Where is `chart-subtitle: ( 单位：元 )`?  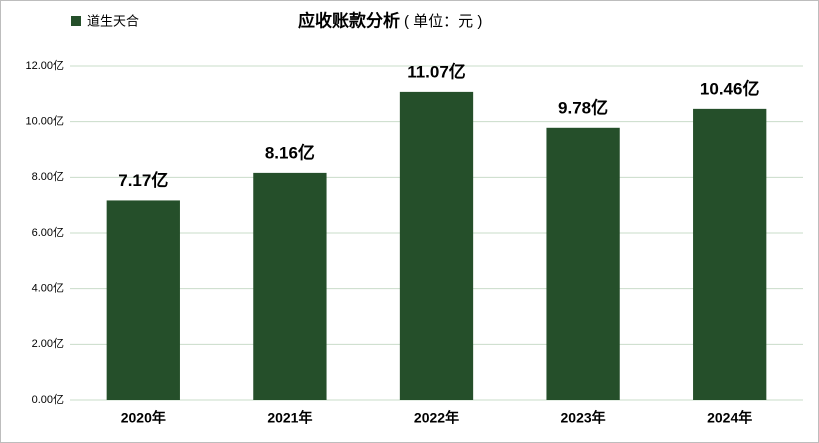
chart-subtitle: ( 单位：元 ) is located at coordinates (443, 21).